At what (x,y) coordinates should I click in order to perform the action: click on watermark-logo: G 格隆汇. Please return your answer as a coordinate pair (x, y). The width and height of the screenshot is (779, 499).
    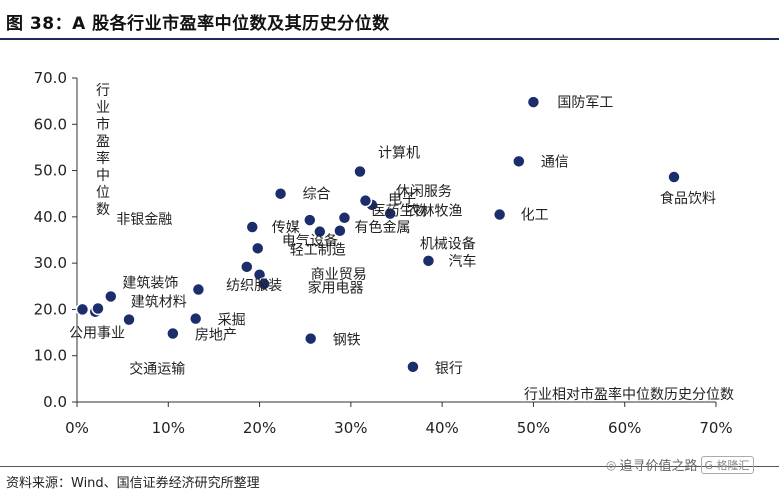
    Looking at the image, I should click on (727, 464).